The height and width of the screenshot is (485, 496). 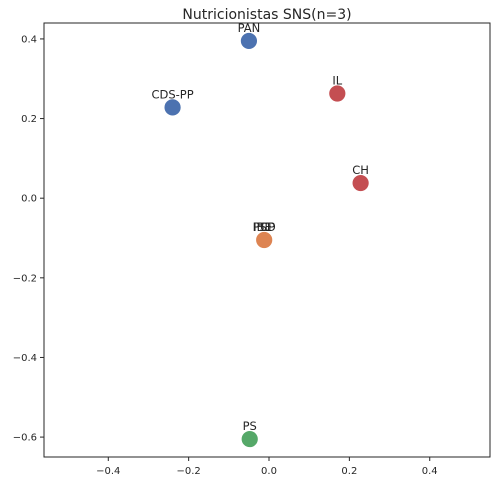 I want to click on x-tick-label: 0.2, so click(x=349, y=471).